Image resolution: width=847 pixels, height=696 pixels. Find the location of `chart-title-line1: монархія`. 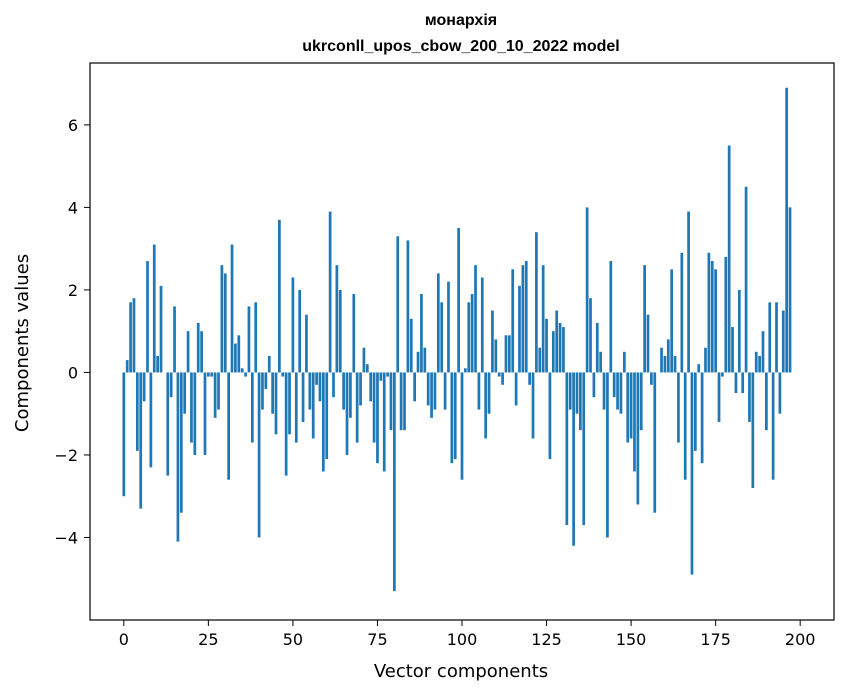

chart-title-line1: монархія is located at coordinates (461, 20).